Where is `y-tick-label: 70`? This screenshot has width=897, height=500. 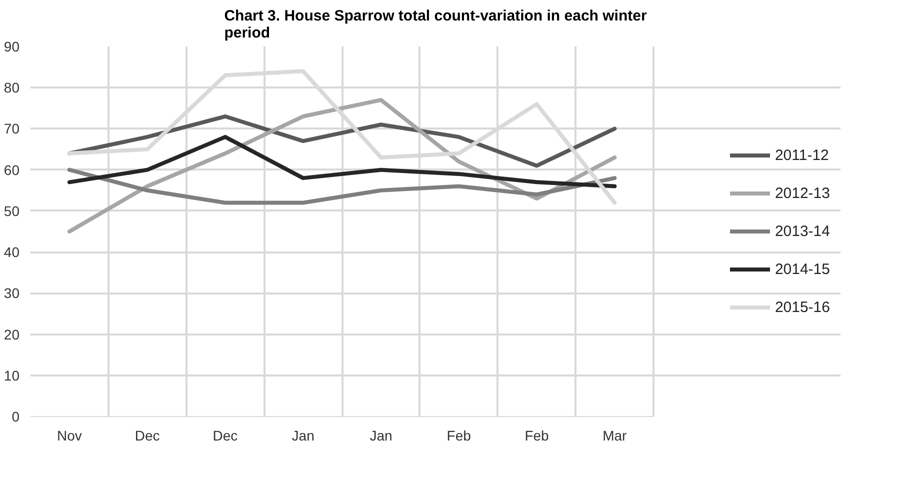
y-tick-label: 70 is located at coordinates (12, 128).